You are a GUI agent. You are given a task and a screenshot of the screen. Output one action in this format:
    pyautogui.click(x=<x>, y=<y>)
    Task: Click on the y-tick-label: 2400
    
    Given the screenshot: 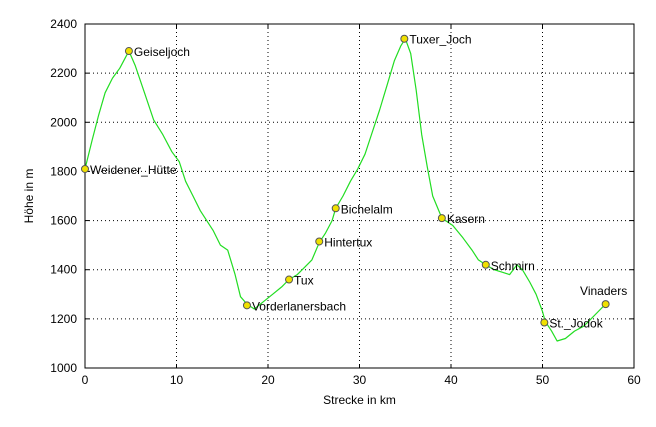 What is the action you would take?
    pyautogui.click(x=63, y=24)
    